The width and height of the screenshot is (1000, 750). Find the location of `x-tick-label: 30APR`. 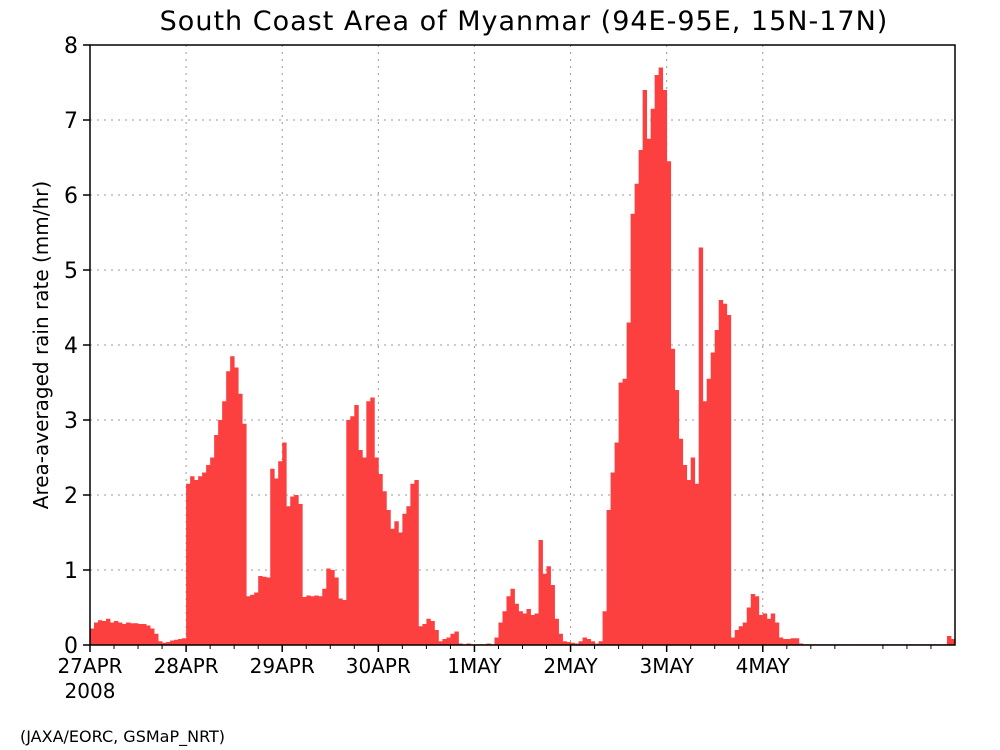

x-tick-label: 30APR is located at coordinates (378, 666).